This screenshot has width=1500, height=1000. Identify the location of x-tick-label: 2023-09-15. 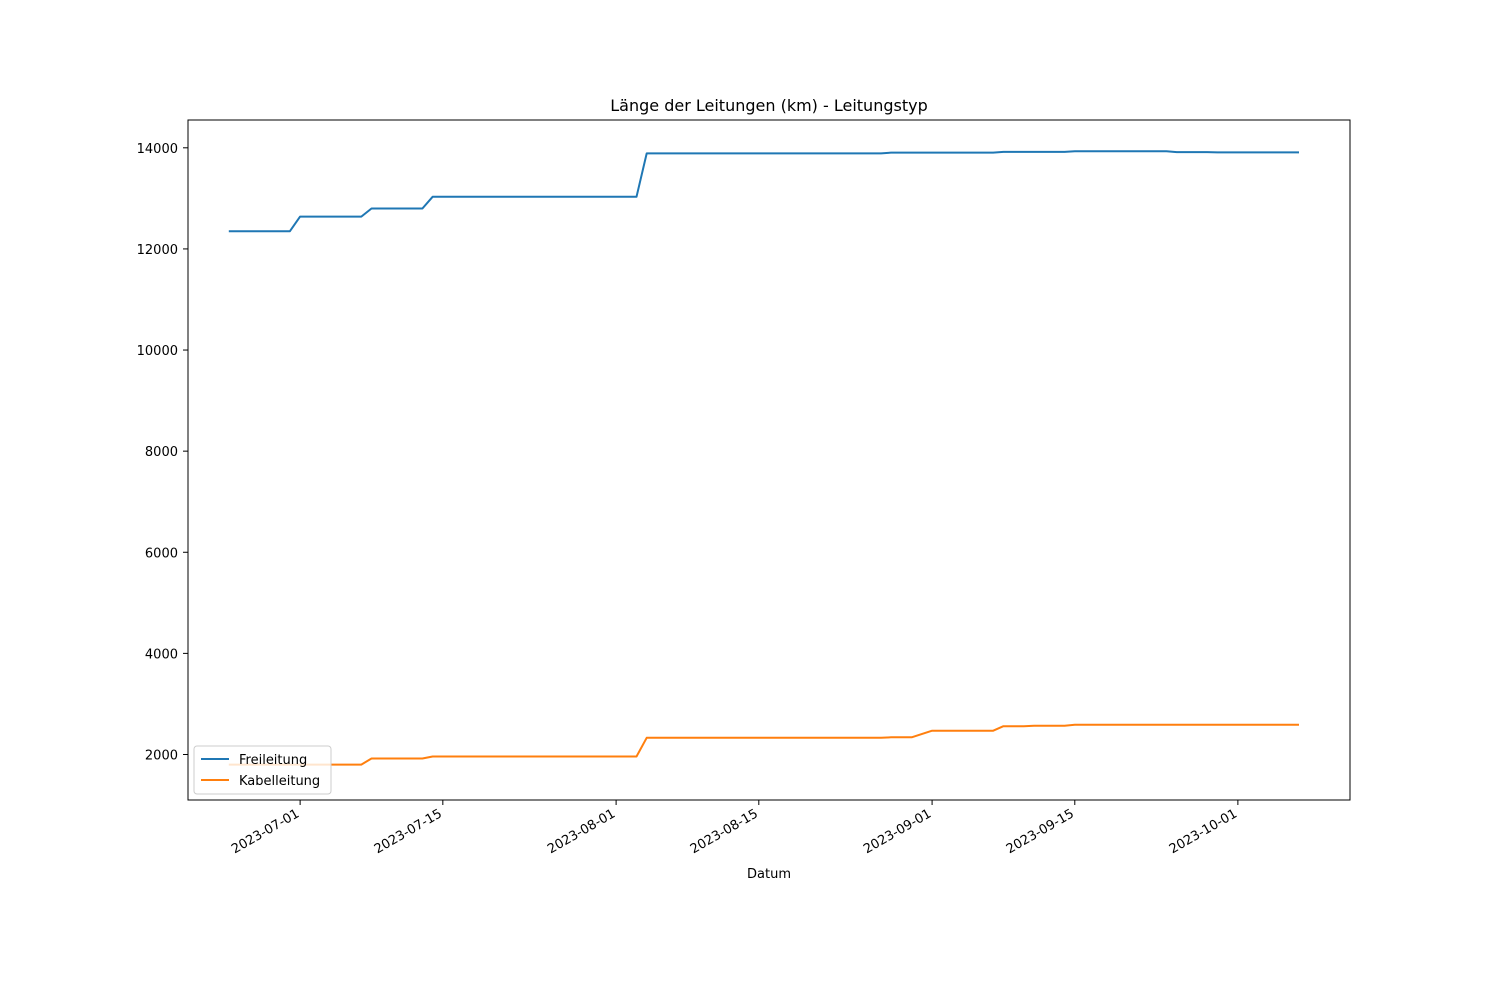
(1040, 831).